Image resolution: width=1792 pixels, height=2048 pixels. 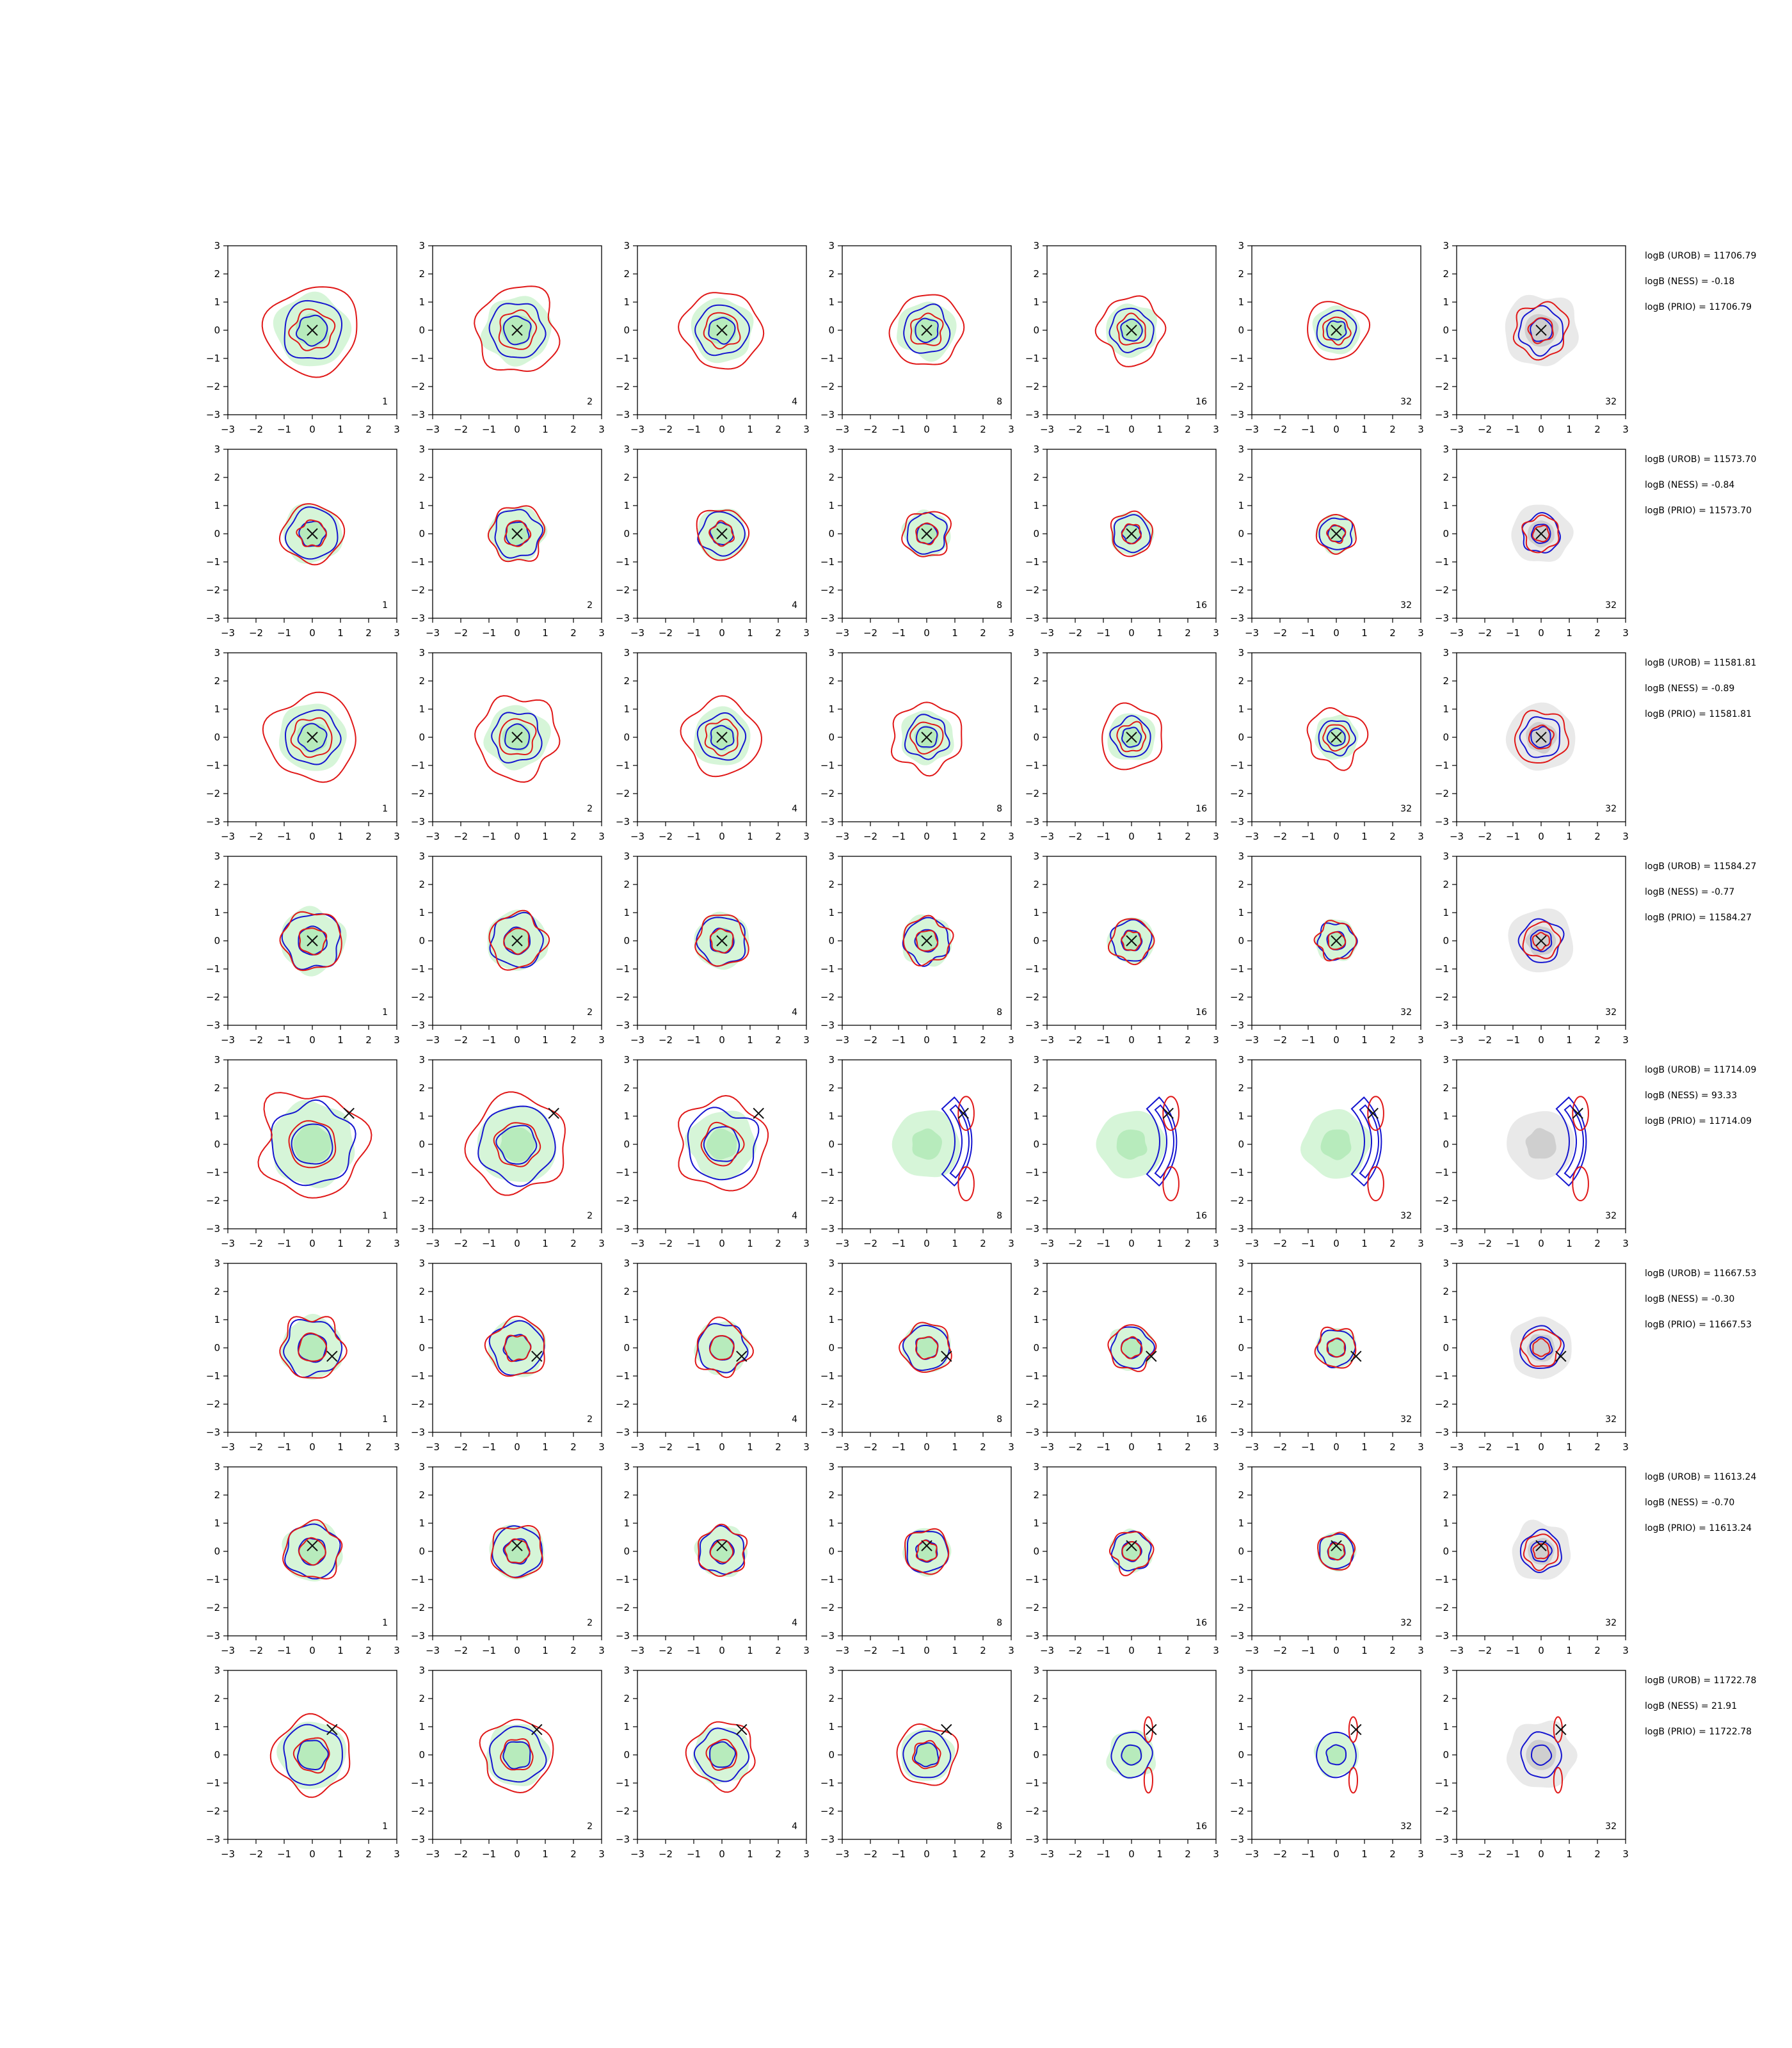 I want to click on density-fill-inner, so click(x=1336, y=1347).